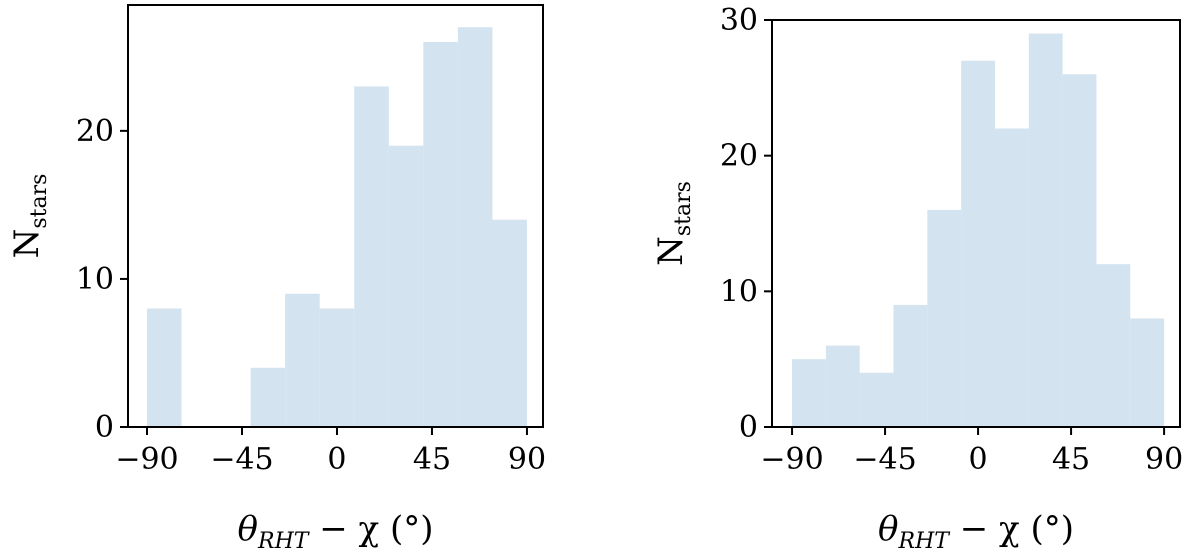 Image resolution: width=1200 pixels, height=556 pixels. What do you see at coordinates (739, 20) in the screenshot?
I see `y-tick-label: 30` at bounding box center [739, 20].